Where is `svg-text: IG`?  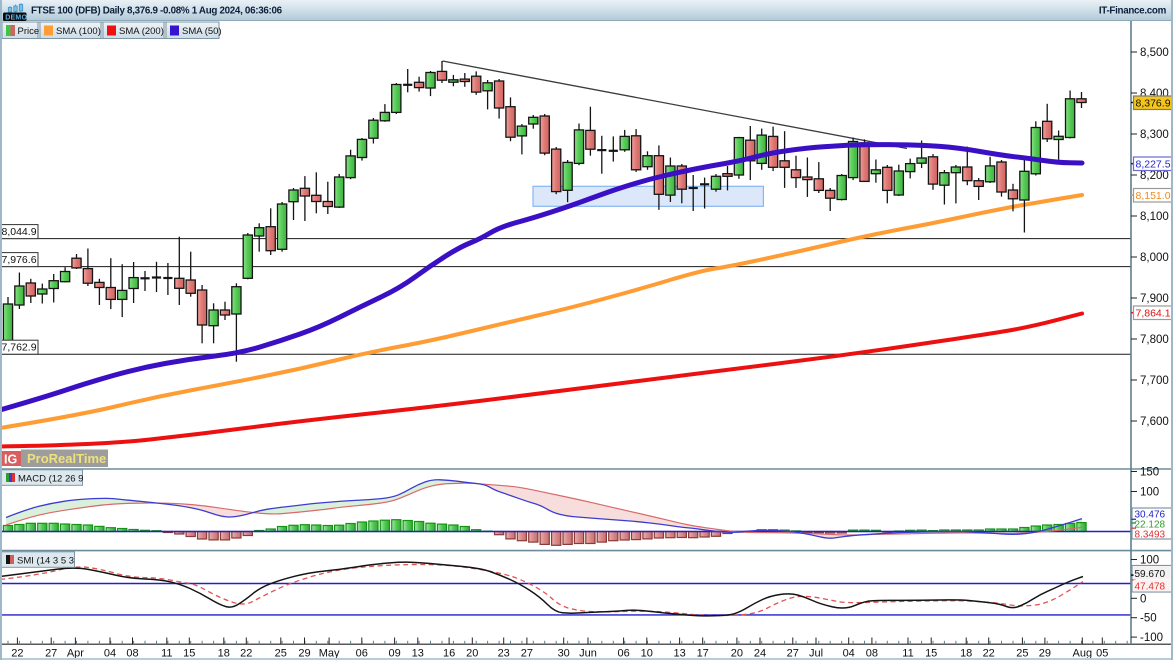 svg-text: IG is located at coordinates (10, 460).